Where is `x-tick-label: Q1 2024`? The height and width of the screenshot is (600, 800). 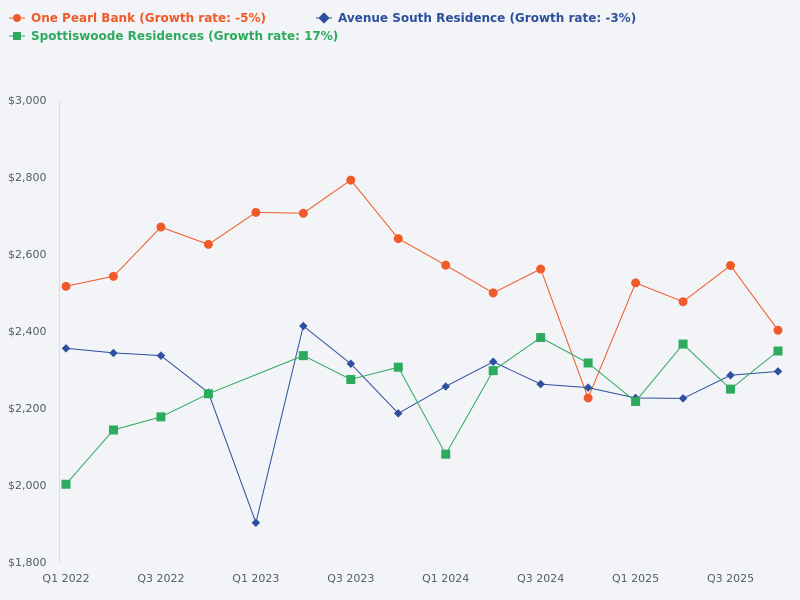
x-tick-label: Q1 2024 is located at coordinates (445, 578).